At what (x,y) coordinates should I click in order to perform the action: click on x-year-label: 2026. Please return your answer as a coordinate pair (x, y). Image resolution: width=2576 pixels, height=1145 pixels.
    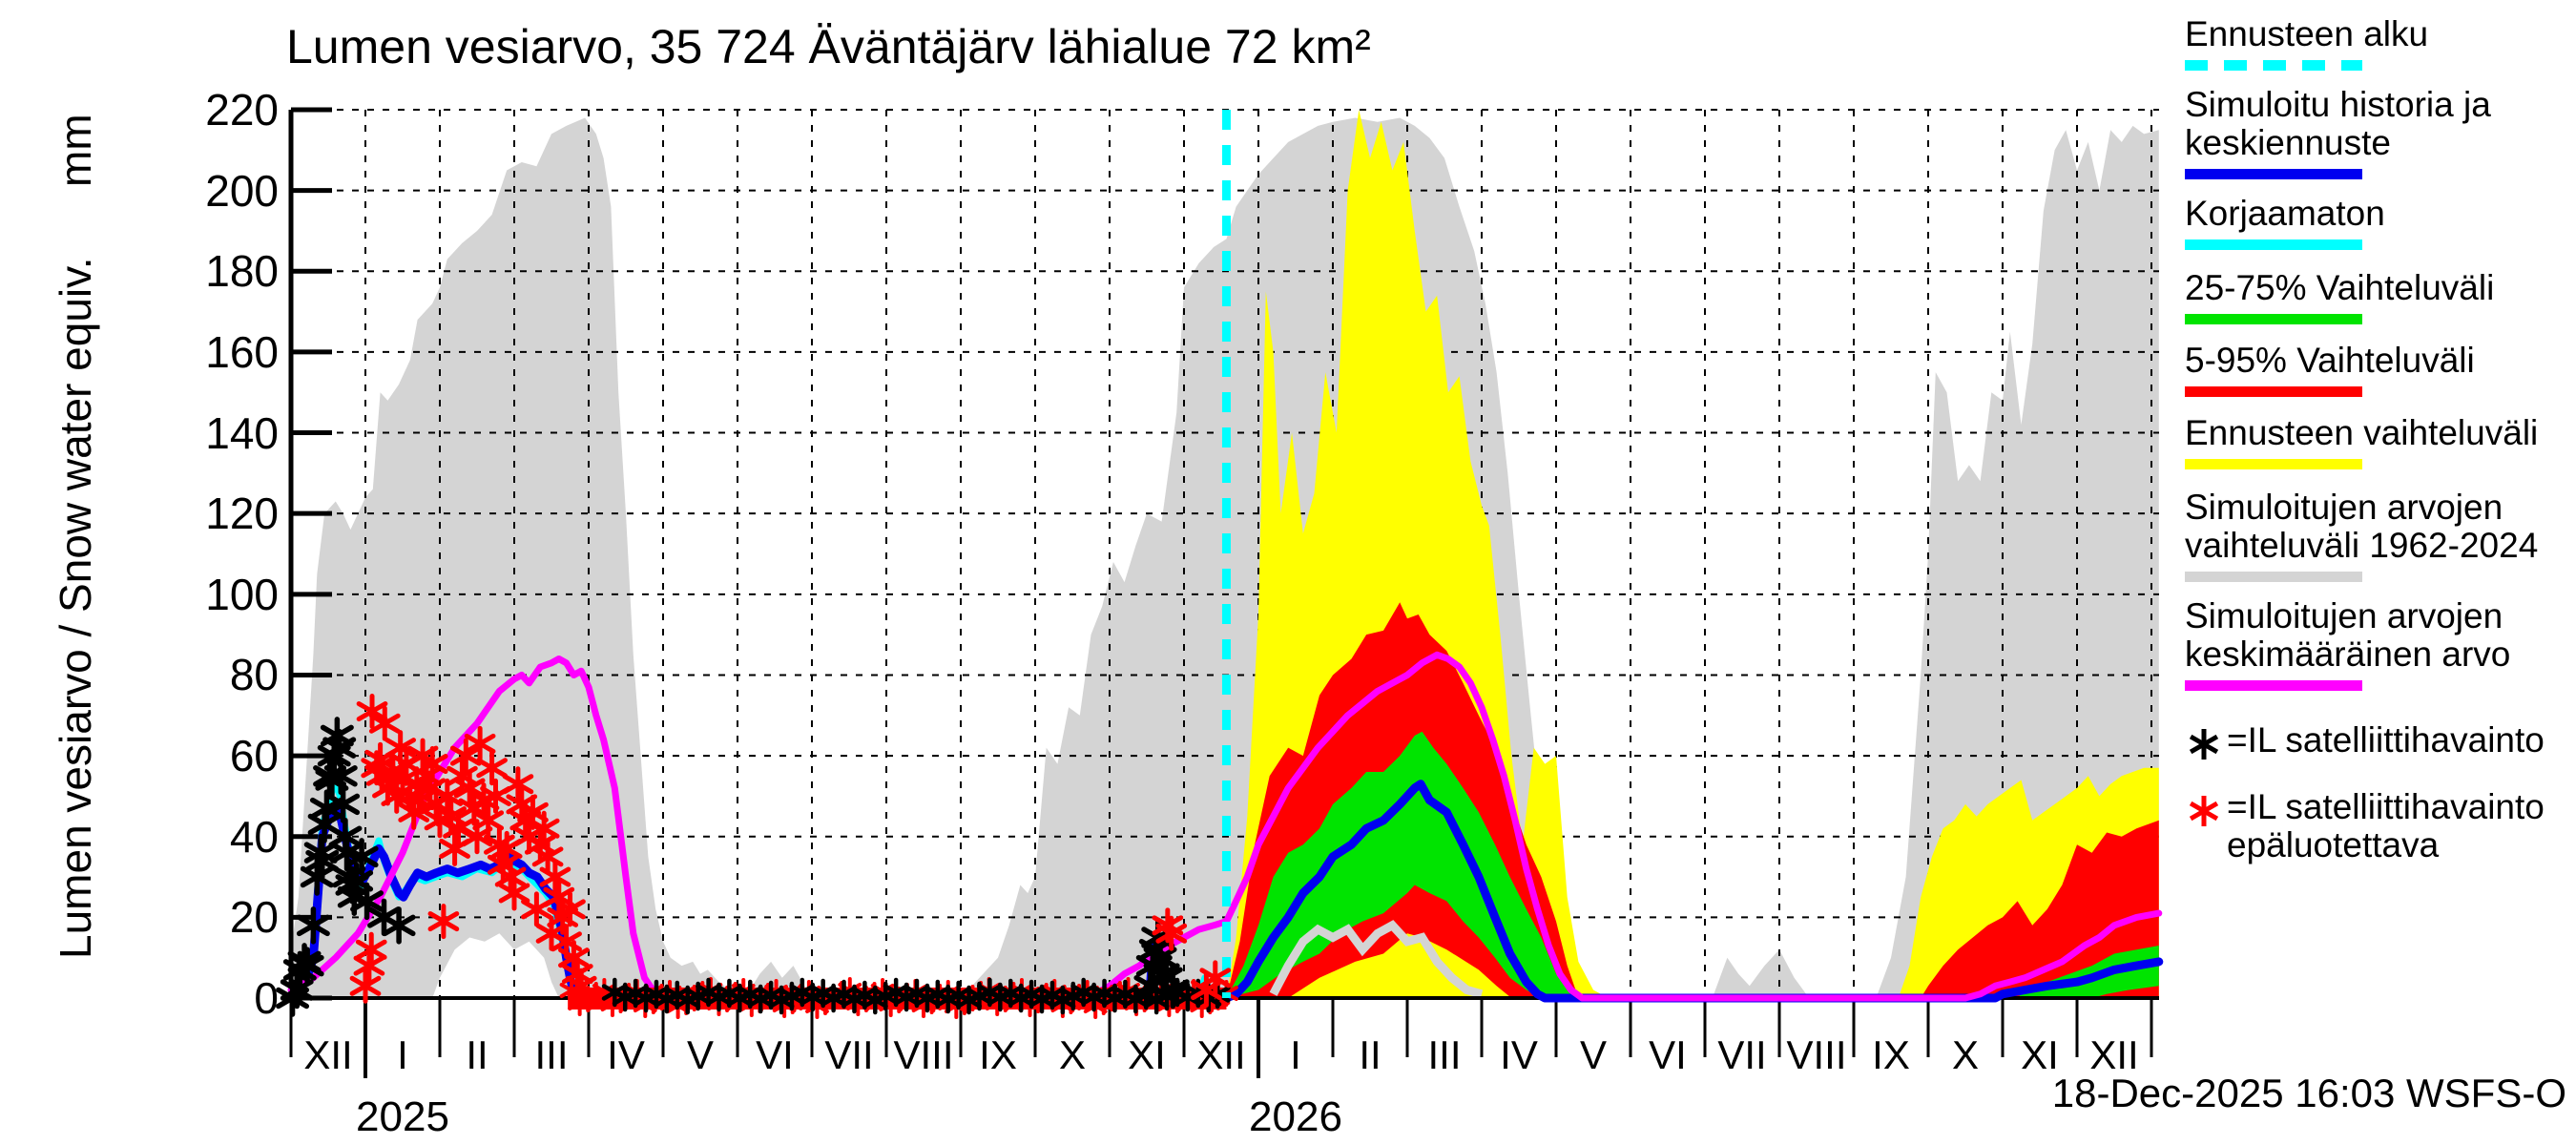
    Looking at the image, I should click on (1295, 1116).